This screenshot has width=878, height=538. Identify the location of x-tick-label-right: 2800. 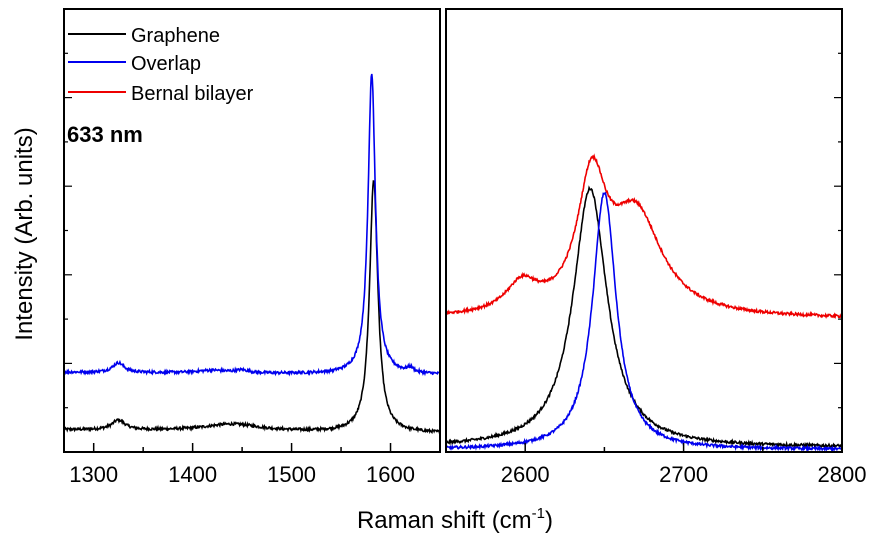
(842, 474).